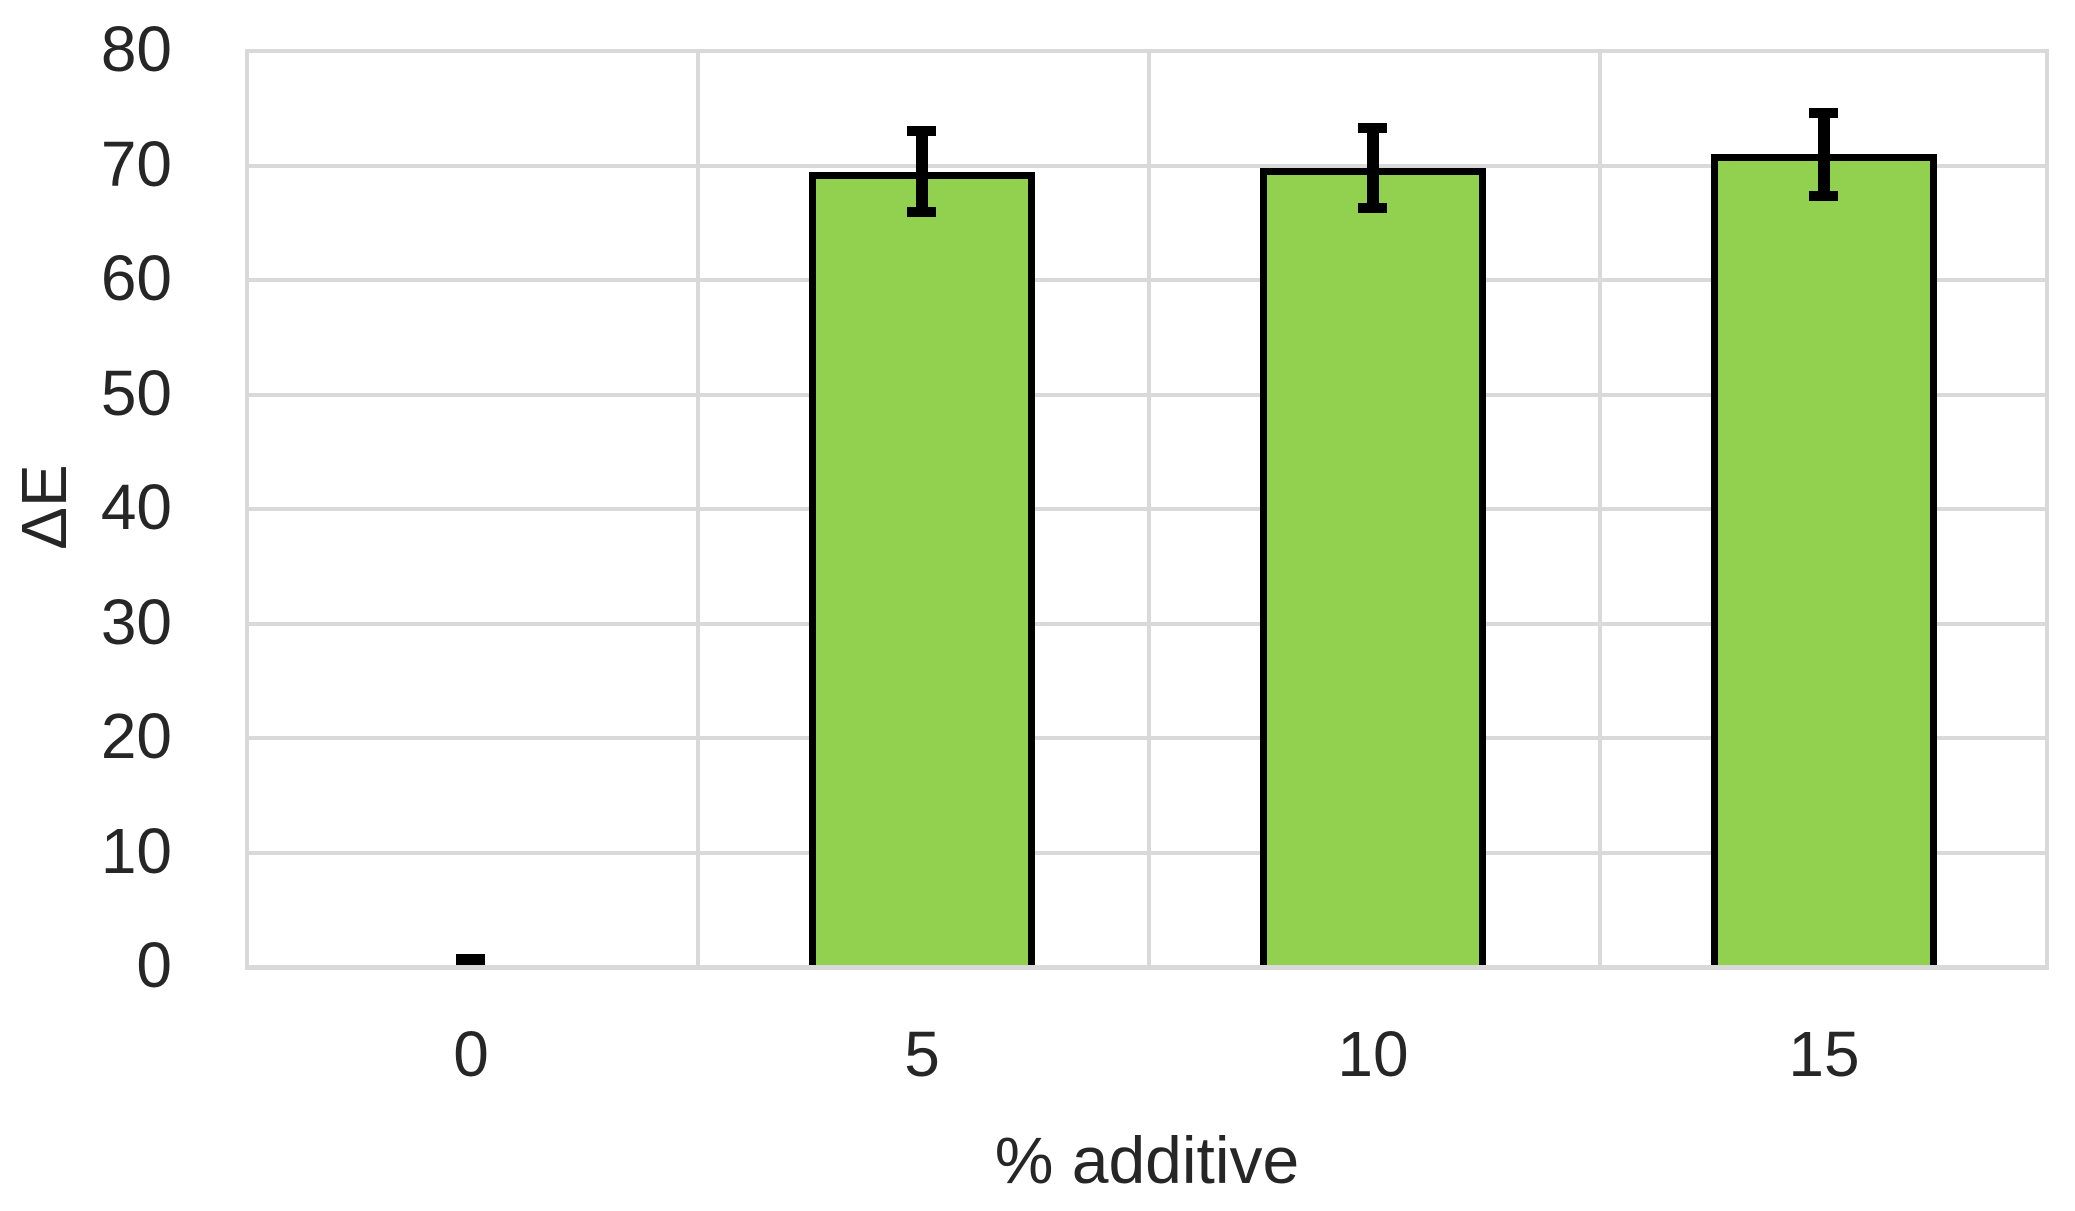 The width and height of the screenshot is (2075, 1211). I want to click on y-tick-label: 50, so click(136, 393).